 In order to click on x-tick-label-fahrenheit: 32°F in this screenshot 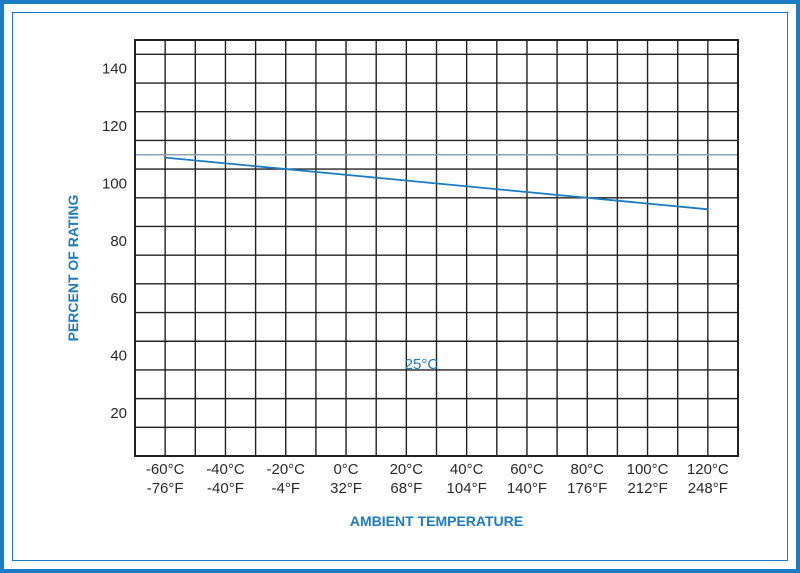, I will do `click(346, 488)`.